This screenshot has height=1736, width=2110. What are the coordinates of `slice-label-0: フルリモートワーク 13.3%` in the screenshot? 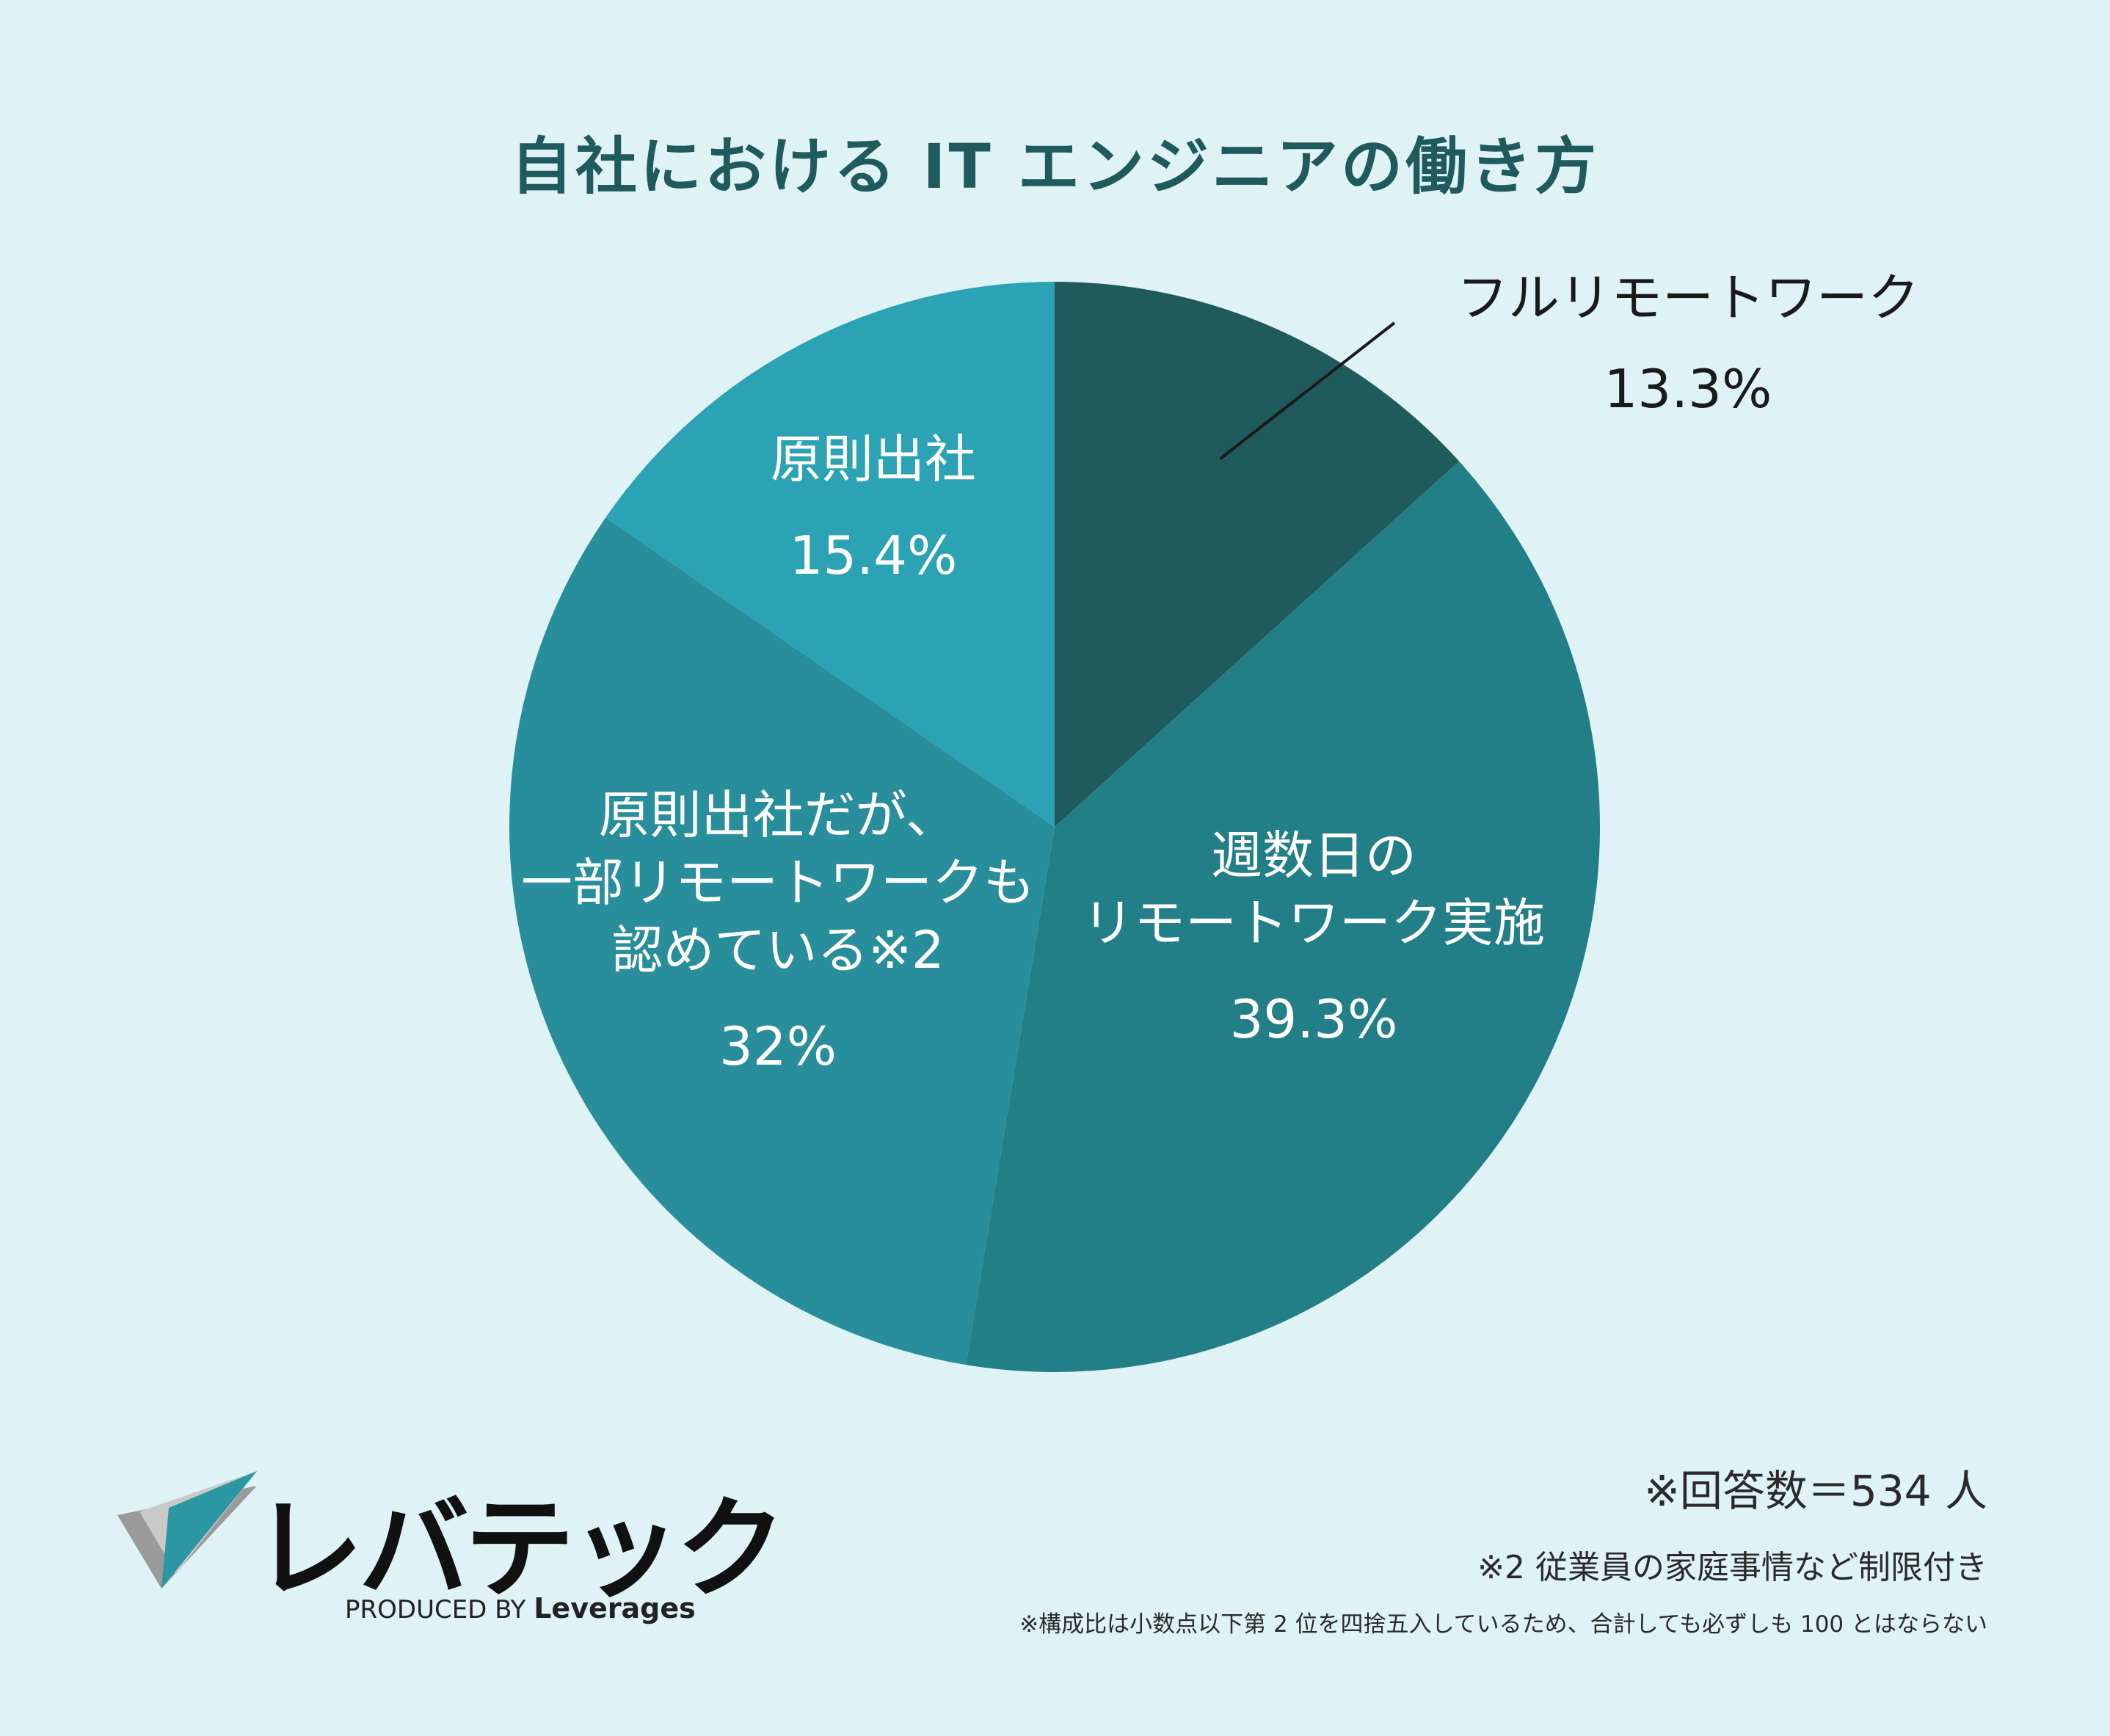 It's located at (1688, 344).